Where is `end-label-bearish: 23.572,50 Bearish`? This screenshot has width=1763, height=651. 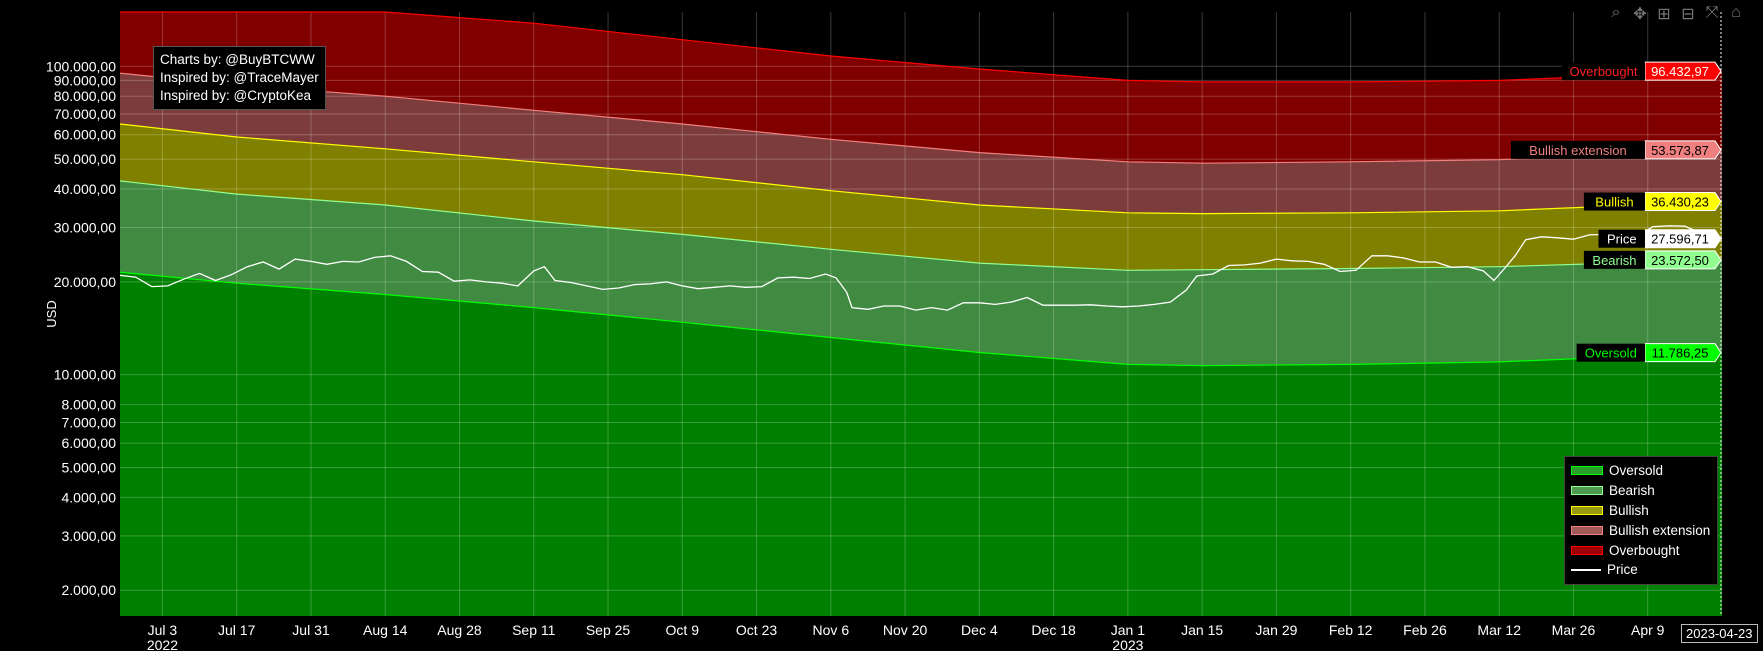
end-label-bearish: 23.572,50 Bearish is located at coordinates (1652, 260).